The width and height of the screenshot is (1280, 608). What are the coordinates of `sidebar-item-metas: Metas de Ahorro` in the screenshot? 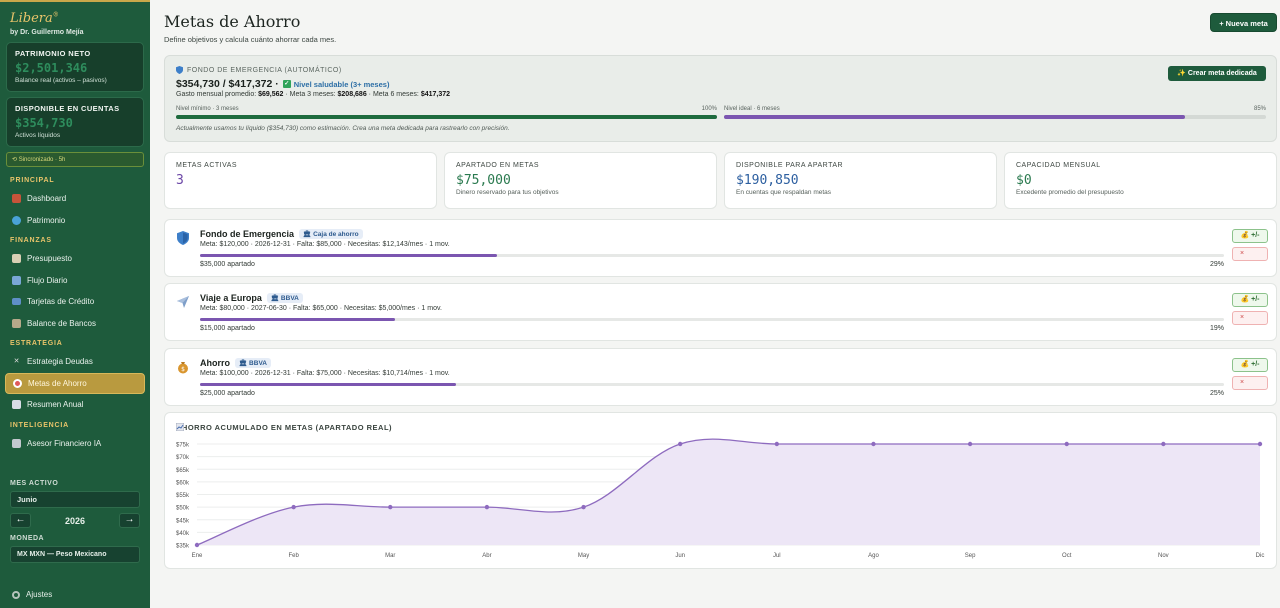 It's located at (75, 383).